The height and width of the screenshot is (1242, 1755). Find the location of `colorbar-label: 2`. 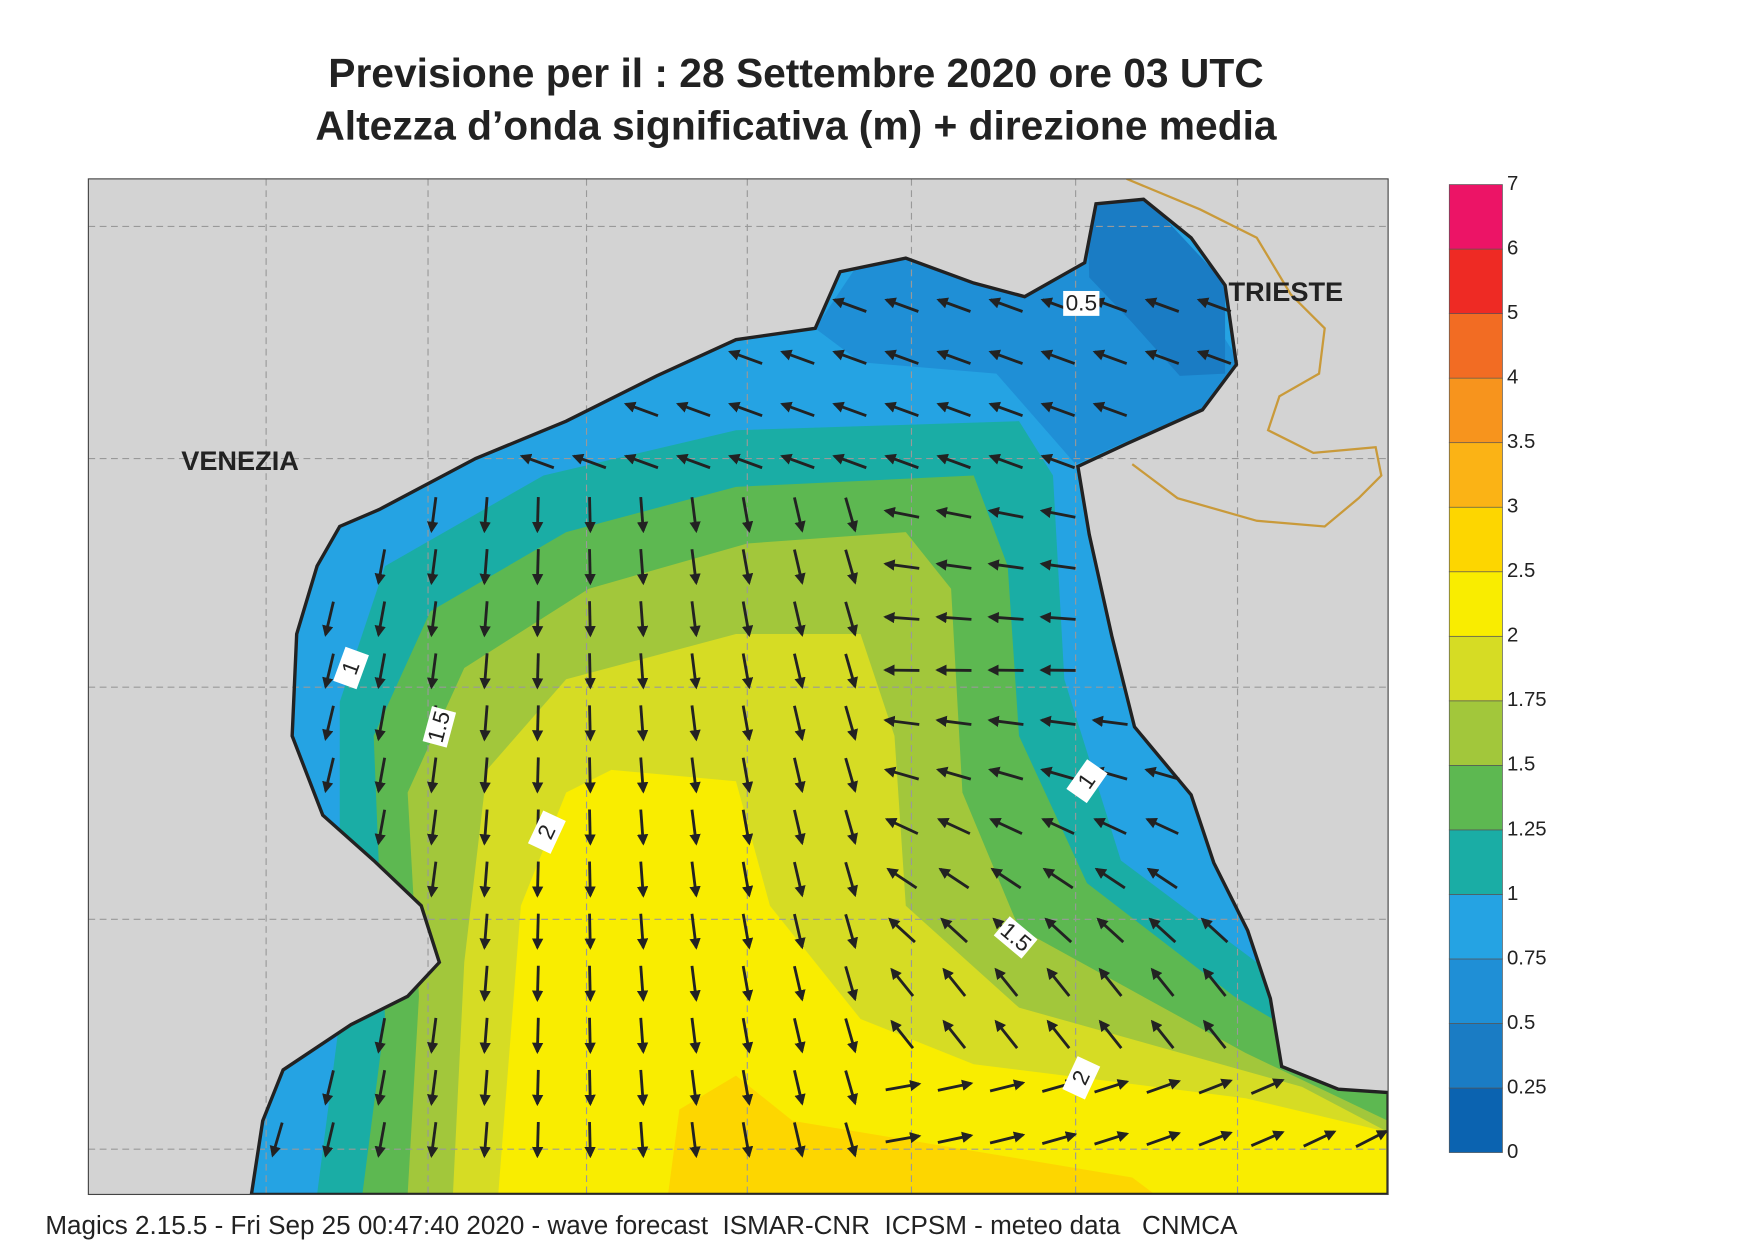

colorbar-label: 2 is located at coordinates (1512, 636).